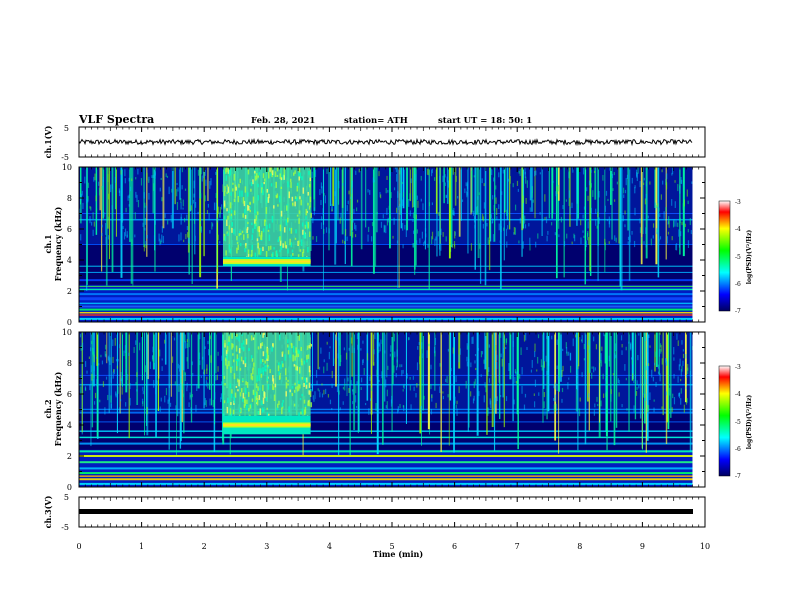  Describe the element at coordinates (67, 332) in the screenshot. I see `ch2-ytick-10: 10` at that location.